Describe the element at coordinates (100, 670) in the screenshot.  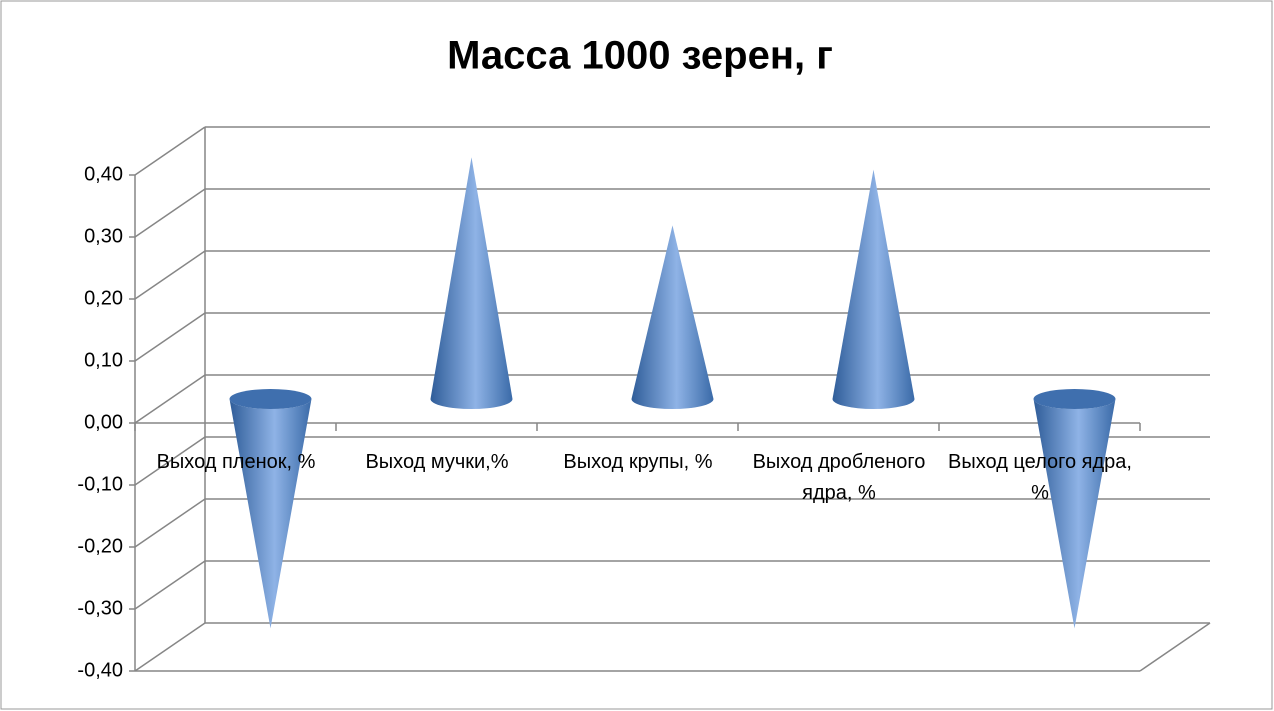
I see `y-tick-label: -0,40` at that location.